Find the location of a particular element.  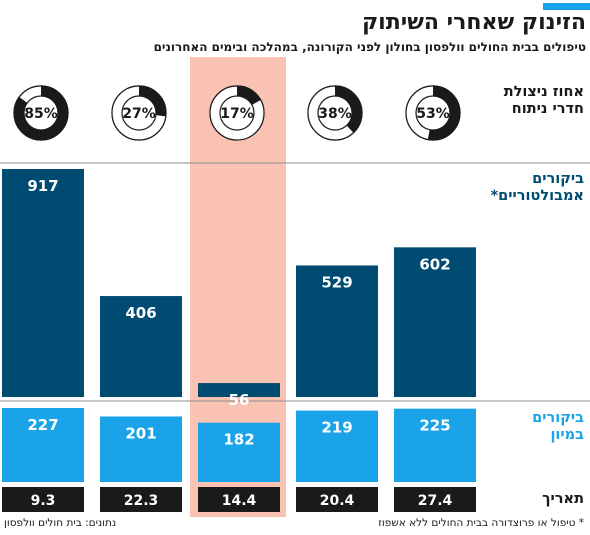

hospital-row-label: ביקורים במיון is located at coordinates (558, 426).